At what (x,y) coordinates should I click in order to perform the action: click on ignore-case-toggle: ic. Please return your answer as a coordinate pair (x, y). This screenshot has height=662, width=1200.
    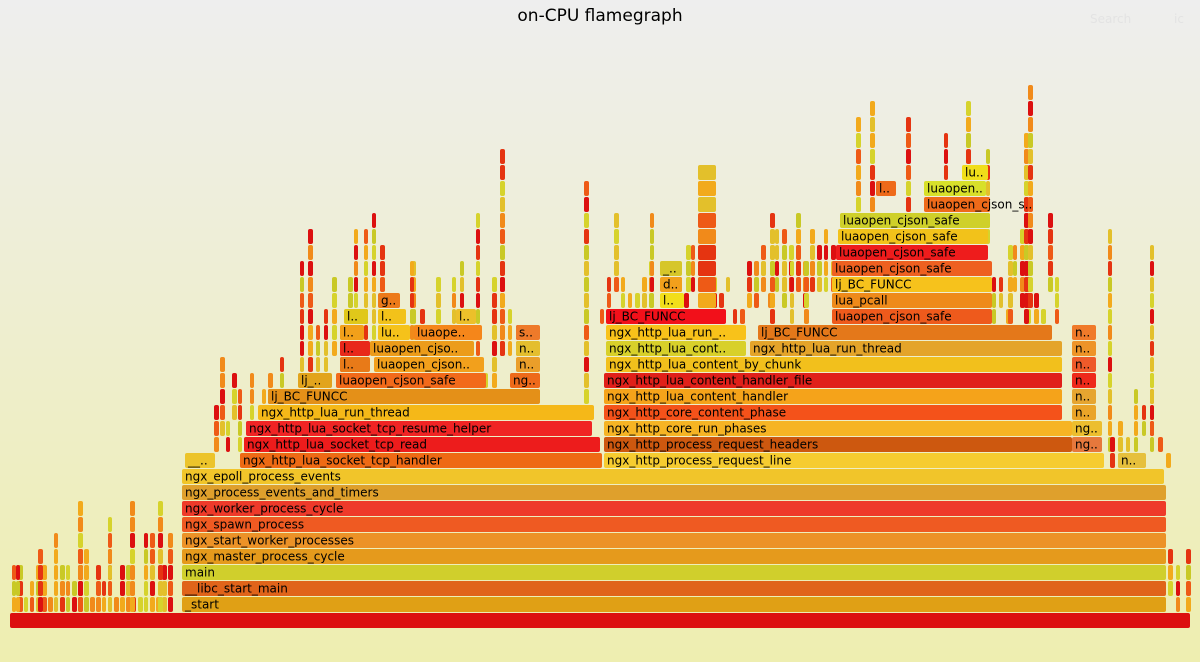
    Looking at the image, I should click on (1179, 19).